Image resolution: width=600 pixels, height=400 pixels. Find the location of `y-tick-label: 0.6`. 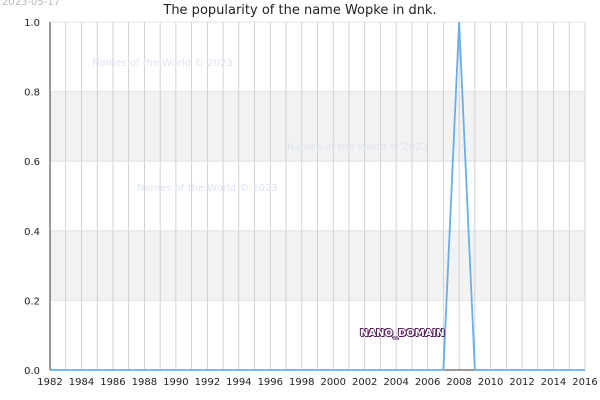

y-tick-label: 0.6 is located at coordinates (32, 162).